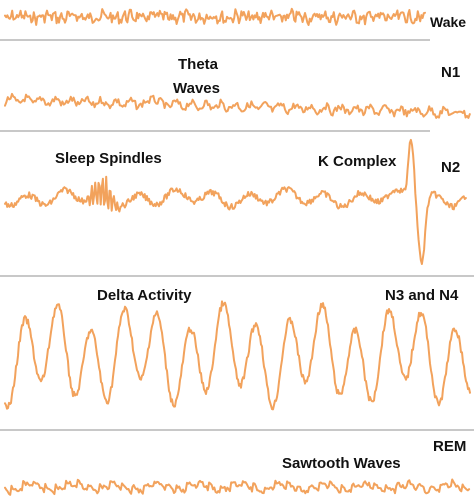 The image size is (474, 503). What do you see at coordinates (144, 295) in the screenshot?
I see `delta-activity-annotation: Delta Activity` at bounding box center [144, 295].